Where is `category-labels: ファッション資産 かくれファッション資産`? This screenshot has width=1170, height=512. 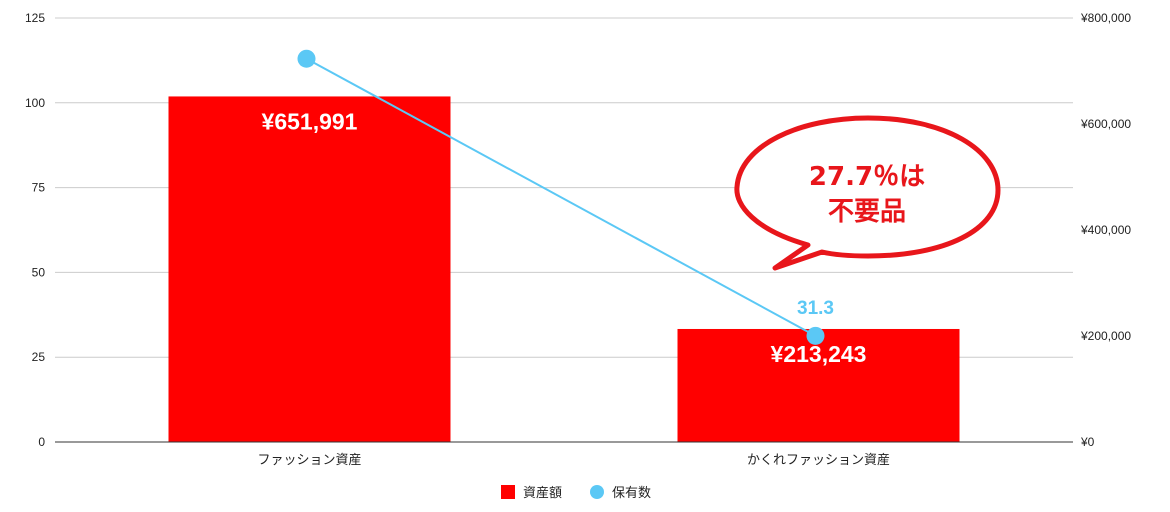 category-labels: ファッション資産 かくれファッション資産 is located at coordinates (573, 460).